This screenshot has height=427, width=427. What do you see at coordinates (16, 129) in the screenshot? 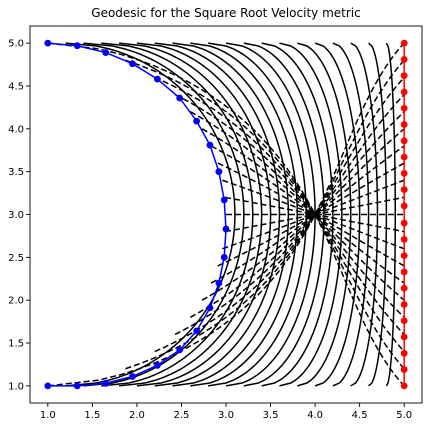
I see `y-tick-label: 4.0` at bounding box center [16, 129].